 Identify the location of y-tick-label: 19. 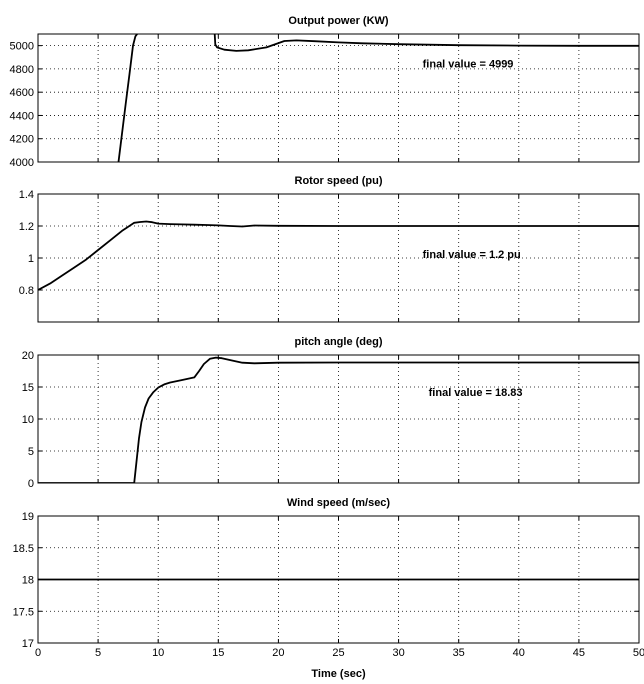
(28, 517).